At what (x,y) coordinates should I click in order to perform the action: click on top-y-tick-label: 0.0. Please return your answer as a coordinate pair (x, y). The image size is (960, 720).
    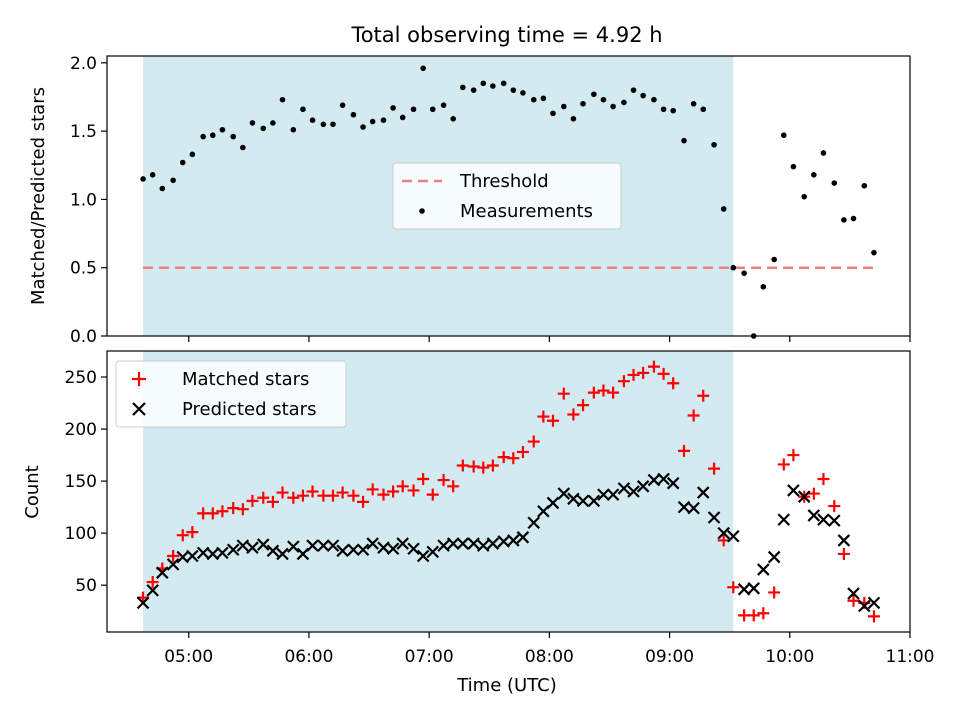
    Looking at the image, I should click on (83, 337).